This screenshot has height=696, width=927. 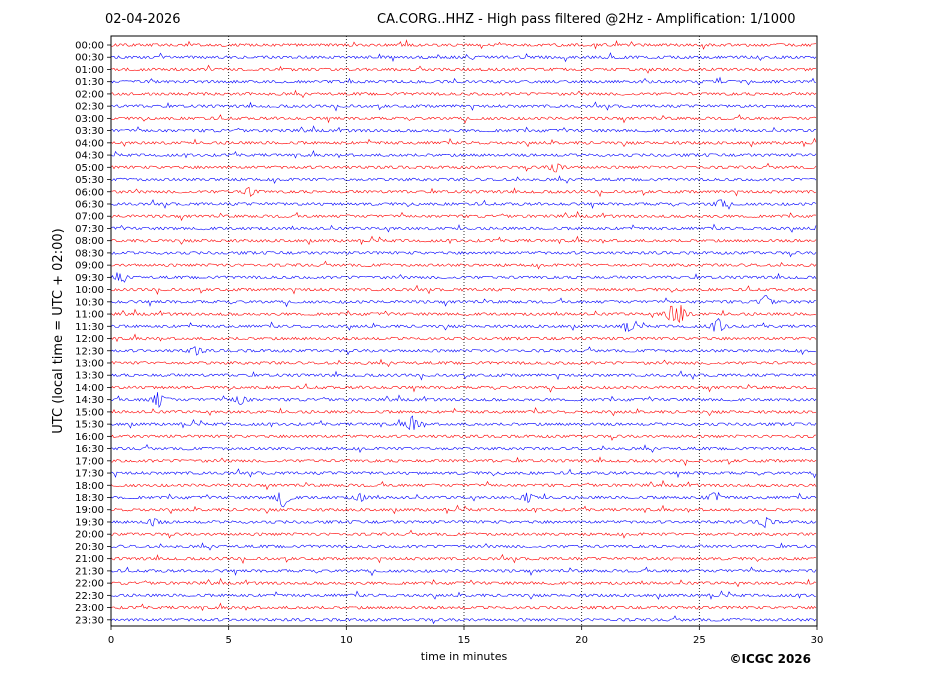 What do you see at coordinates (89, 168) in the screenshot?
I see `y-tick-label: 05:00` at bounding box center [89, 168].